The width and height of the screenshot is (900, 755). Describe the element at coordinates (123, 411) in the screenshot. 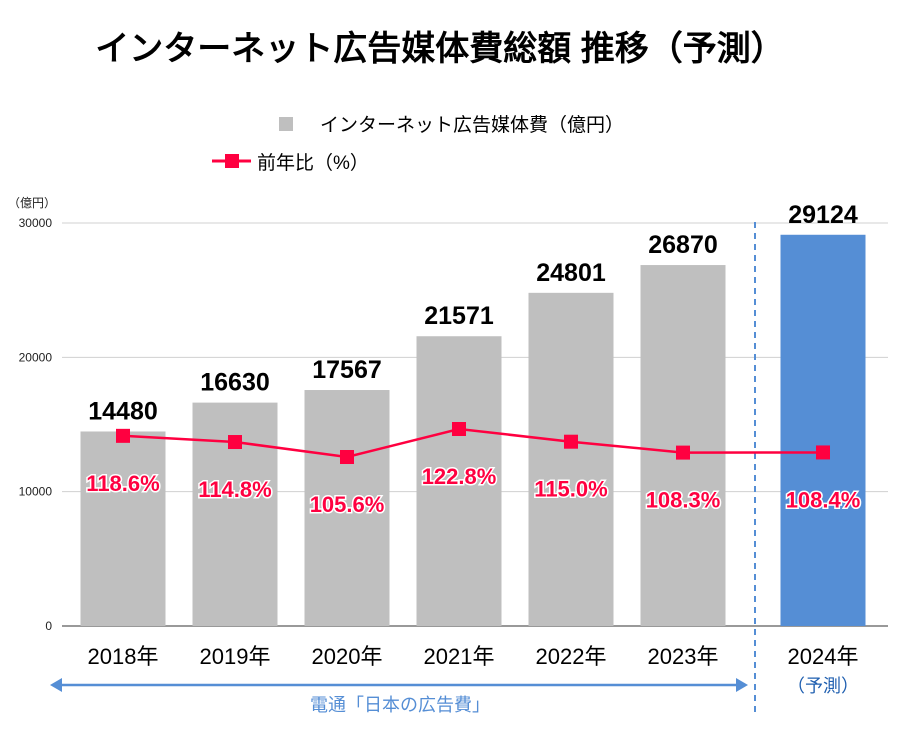

I see `bar-value-label: 14480` at that location.